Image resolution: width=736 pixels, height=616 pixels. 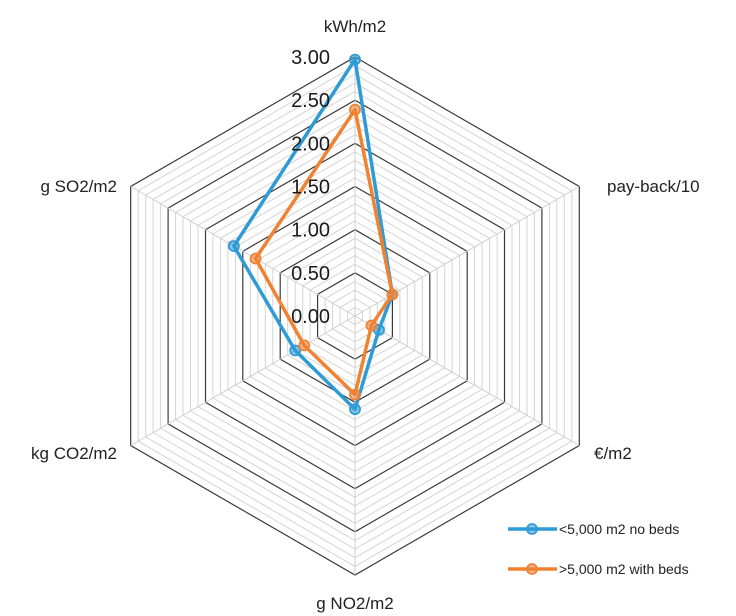 I want to click on legend-item: <5,000 m2 no beds, so click(x=593, y=529).